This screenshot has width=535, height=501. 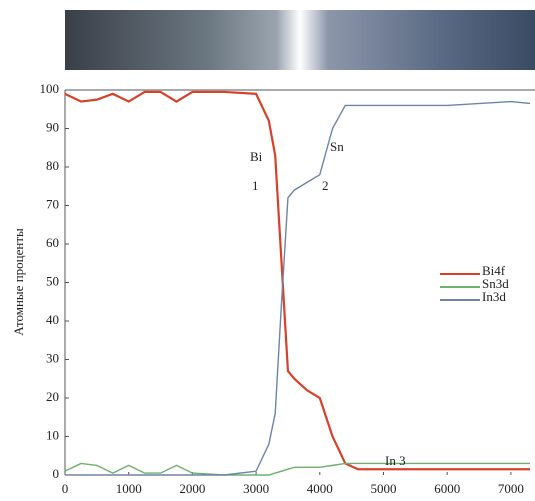 I want to click on legend-label: Bi4f, so click(x=494, y=270).